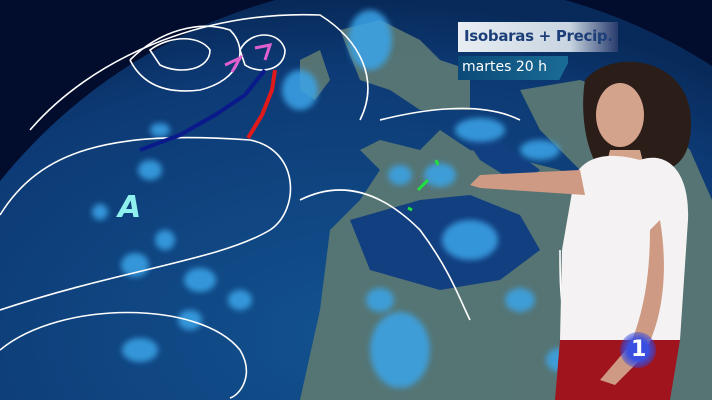  What do you see at coordinates (248, 58) in the screenshot?
I see `occluded-front` at bounding box center [248, 58].